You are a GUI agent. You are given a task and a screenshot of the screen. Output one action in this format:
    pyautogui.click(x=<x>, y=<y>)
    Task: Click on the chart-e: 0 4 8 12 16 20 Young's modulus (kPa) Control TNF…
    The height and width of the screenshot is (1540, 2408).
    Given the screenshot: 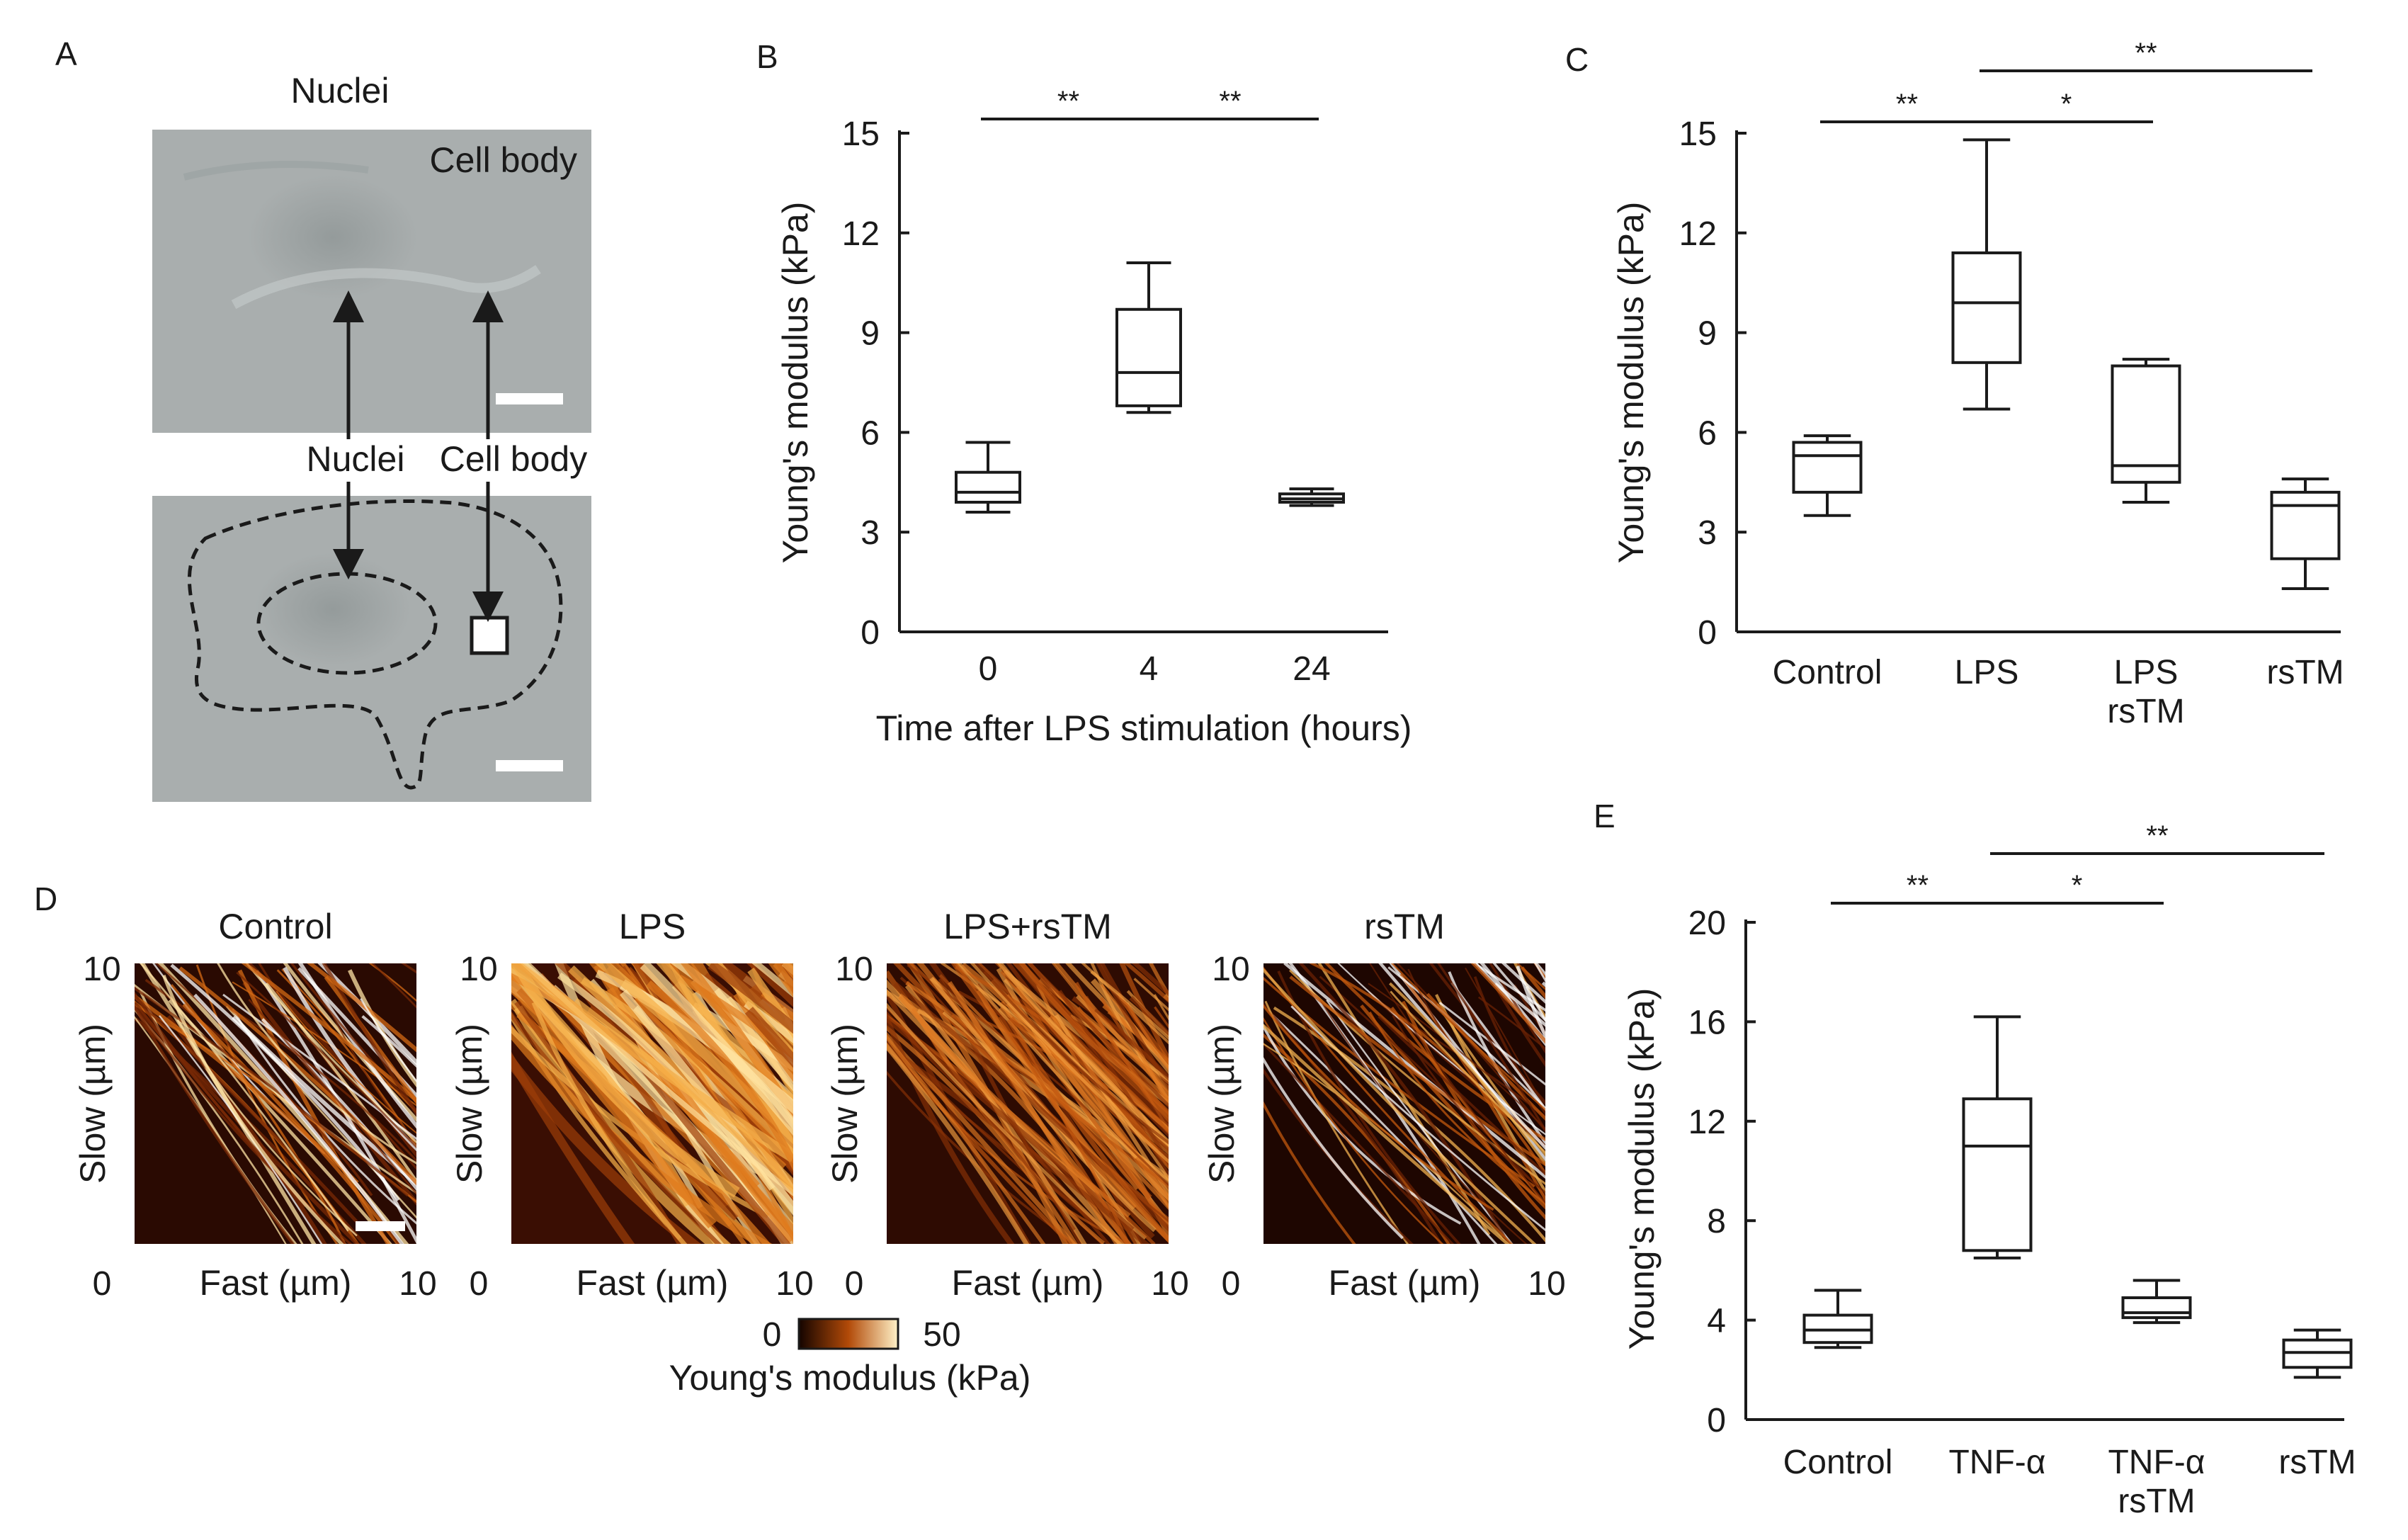 What is the action you would take?
    pyautogui.click(x=1989, y=1170)
    